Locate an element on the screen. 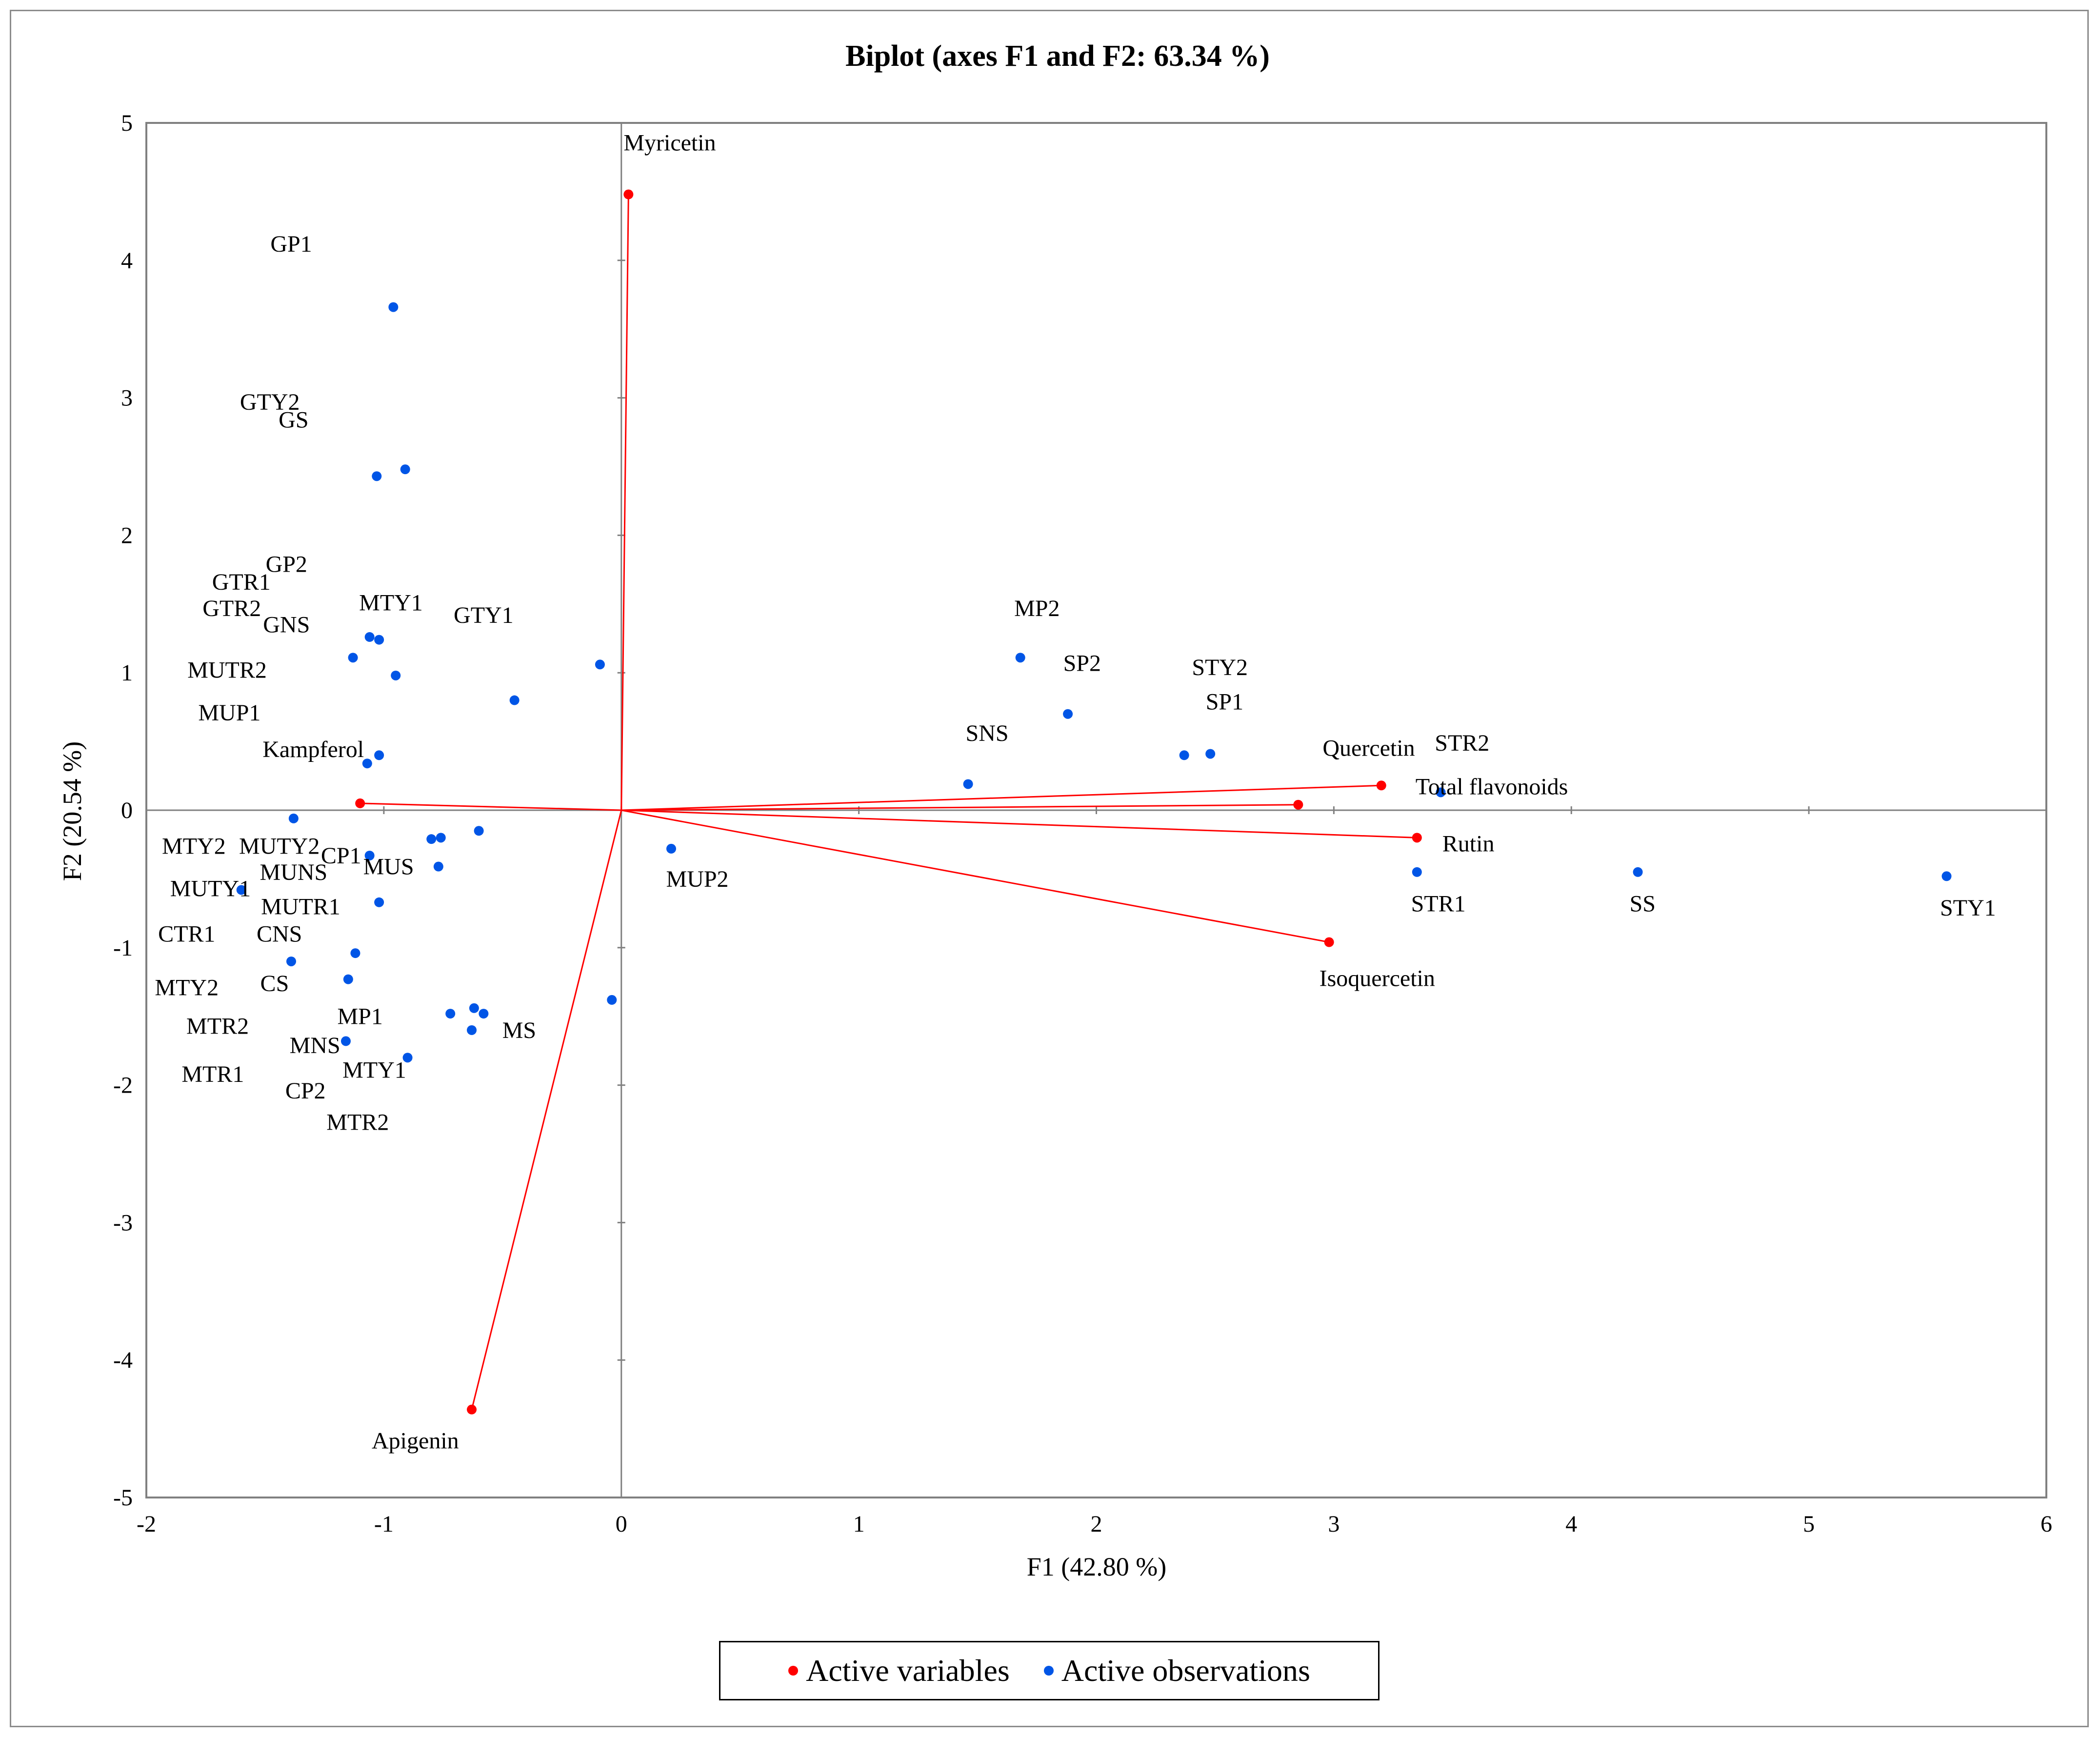 The height and width of the screenshot is (1737, 2100). observation-label: CNS is located at coordinates (279, 934).